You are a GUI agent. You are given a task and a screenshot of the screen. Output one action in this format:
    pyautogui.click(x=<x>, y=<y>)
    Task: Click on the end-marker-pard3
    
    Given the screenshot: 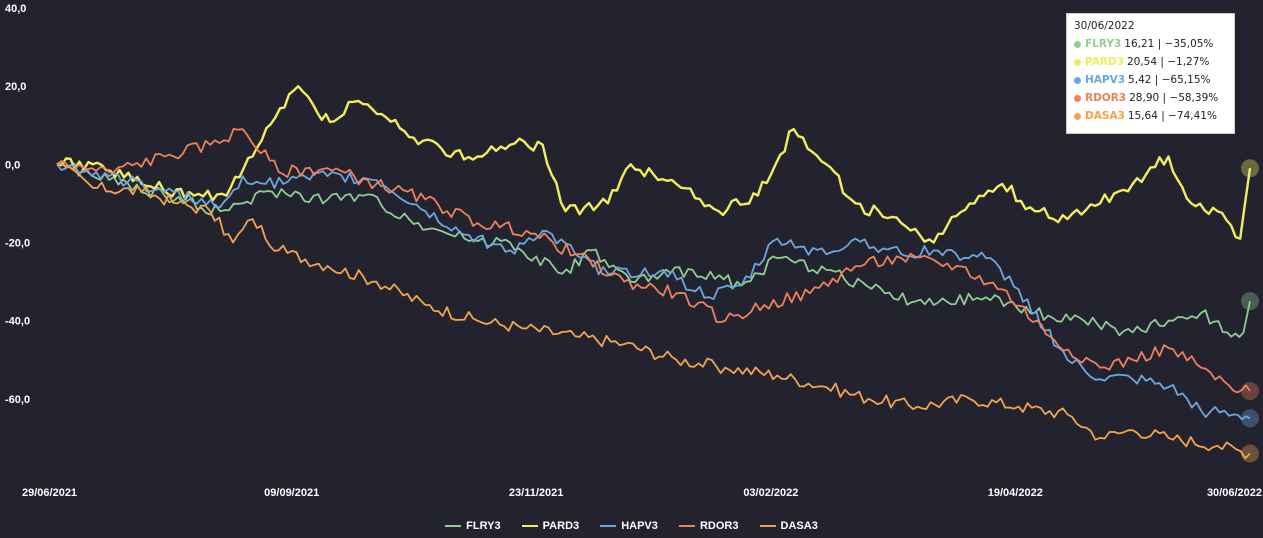 What is the action you would take?
    pyautogui.click(x=1250, y=168)
    